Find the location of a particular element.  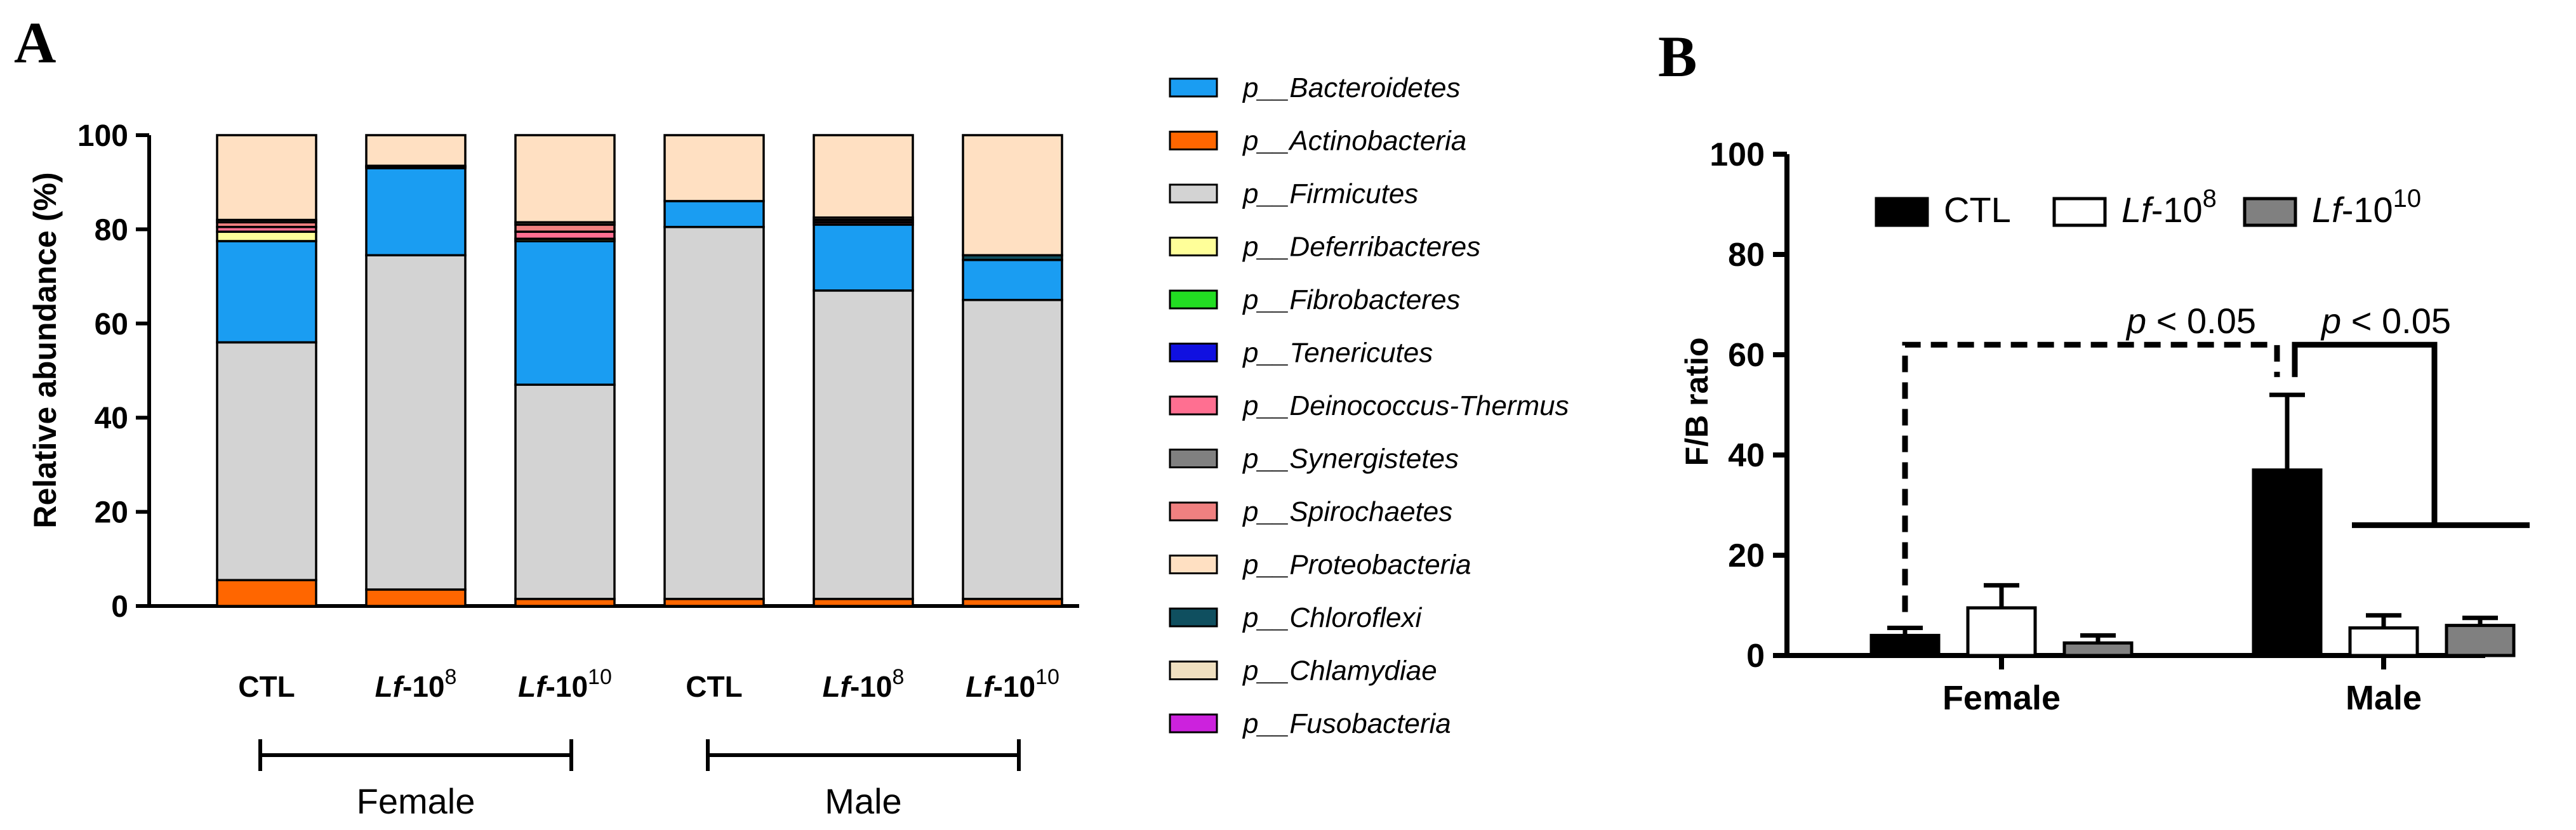

legend-label: p__Spirochaetes is located at coordinates (1347, 512).